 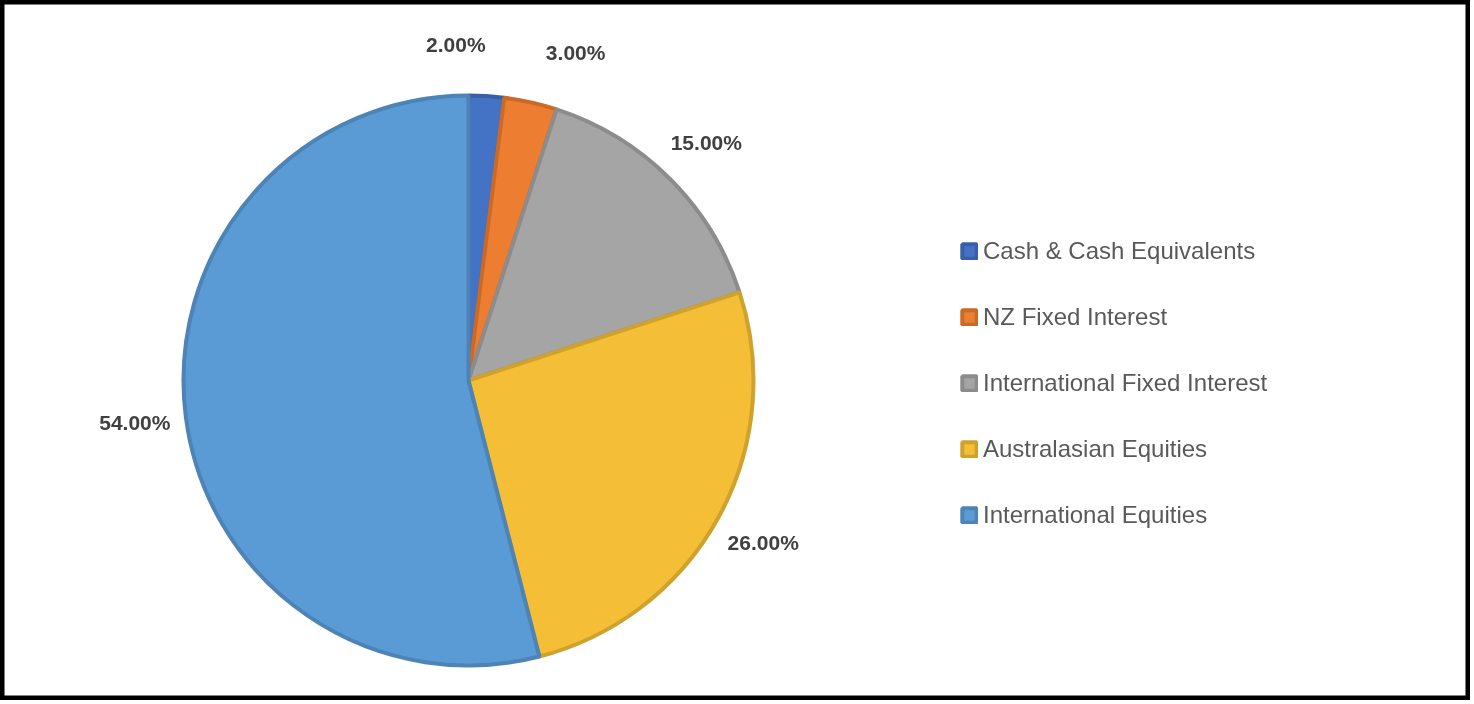 I want to click on legend-label: Australasian Equities, so click(x=1095, y=449).